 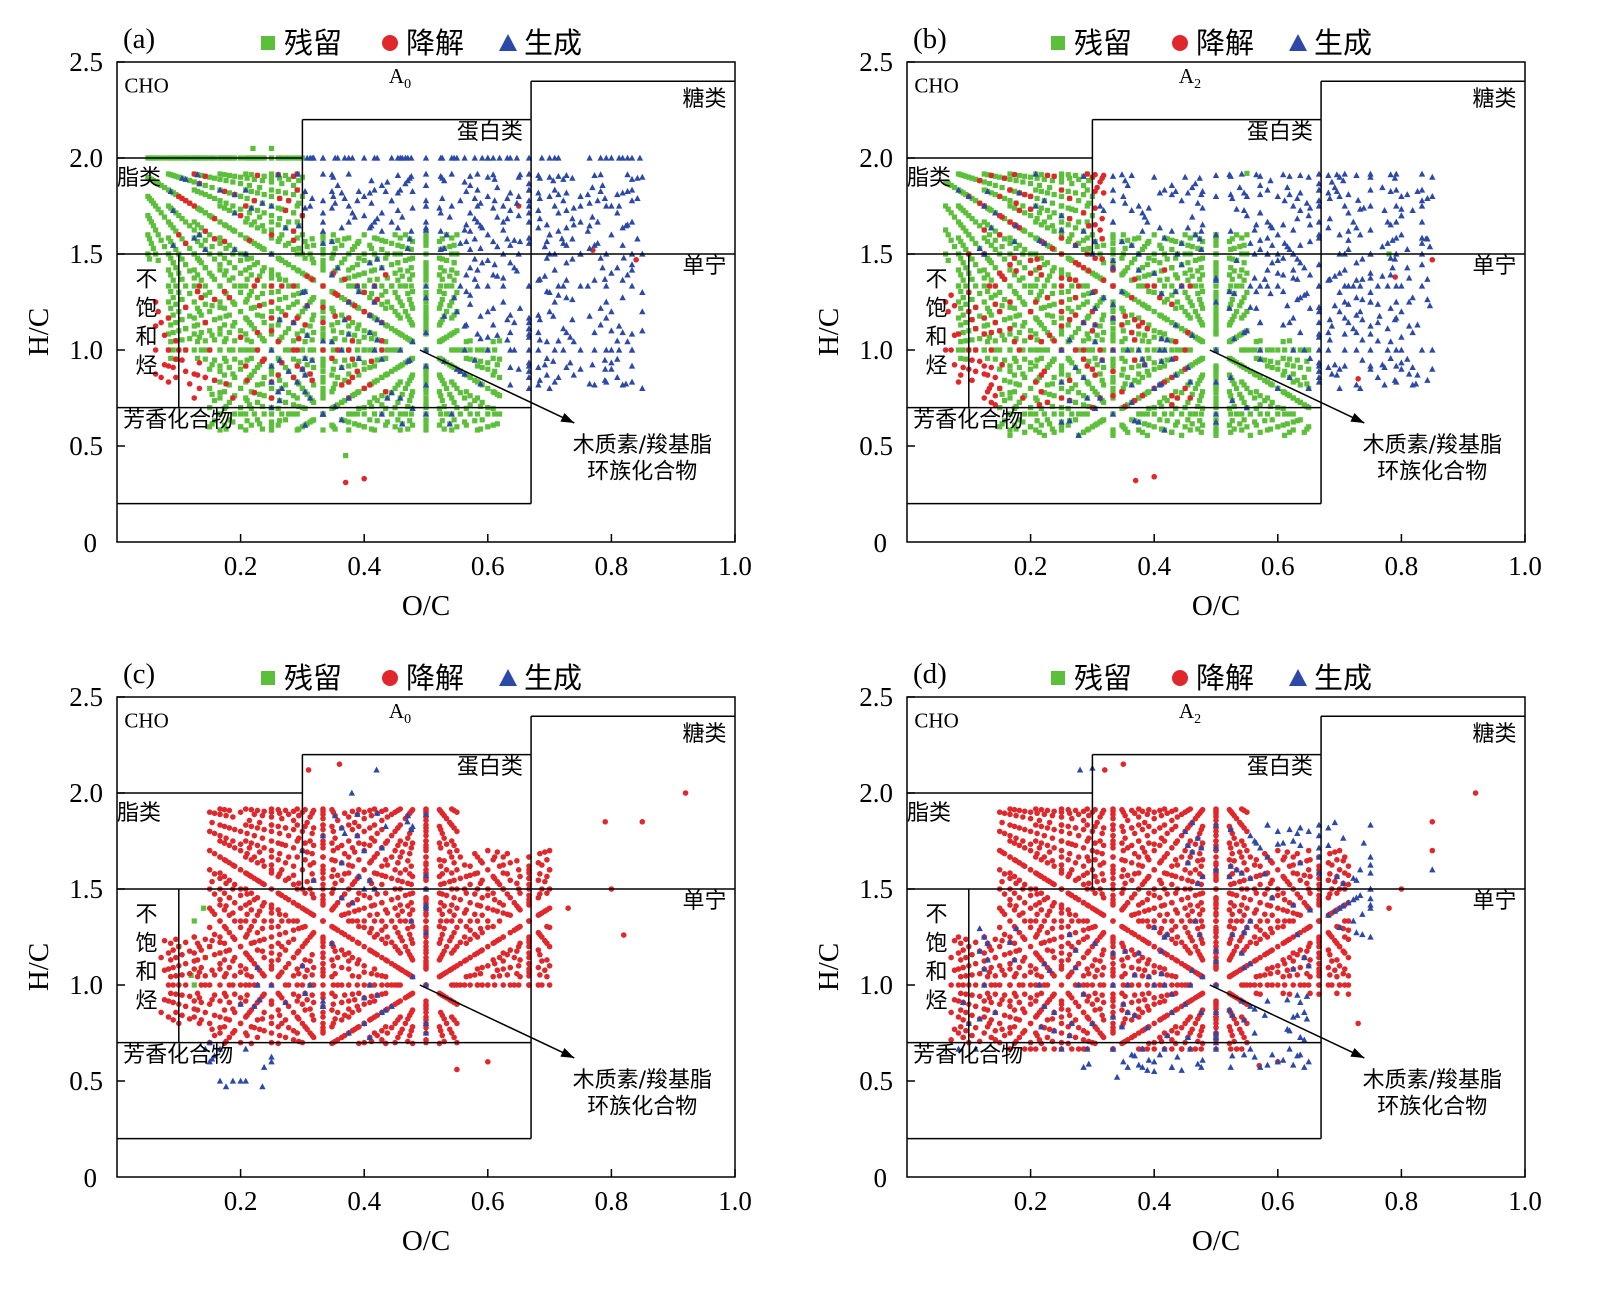 I want to click on legend-triangle-icon, so click(x=508, y=42).